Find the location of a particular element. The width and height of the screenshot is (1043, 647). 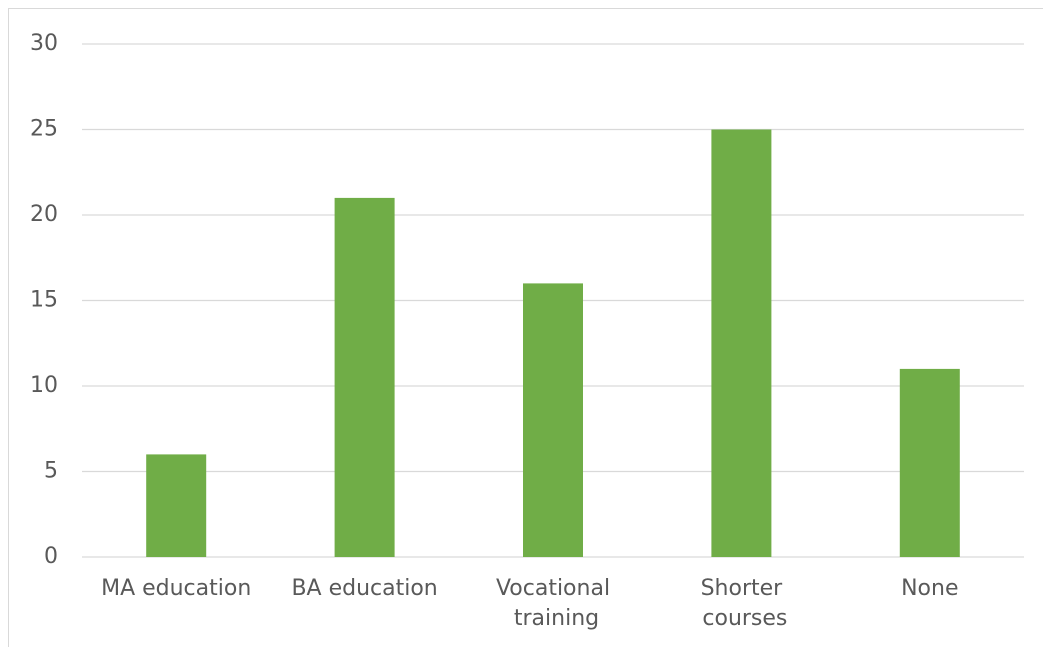

x-tick-label: MA education is located at coordinates (176, 588).